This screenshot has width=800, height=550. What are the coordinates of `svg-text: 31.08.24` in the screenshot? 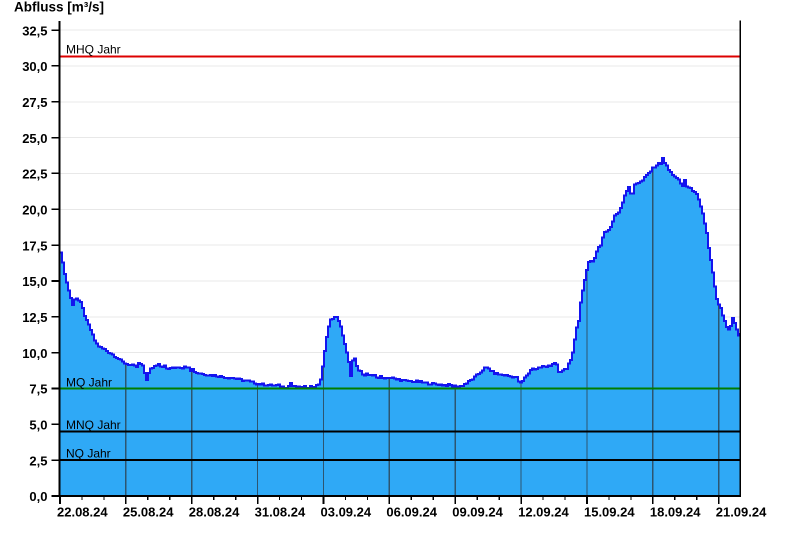 It's located at (280, 512).